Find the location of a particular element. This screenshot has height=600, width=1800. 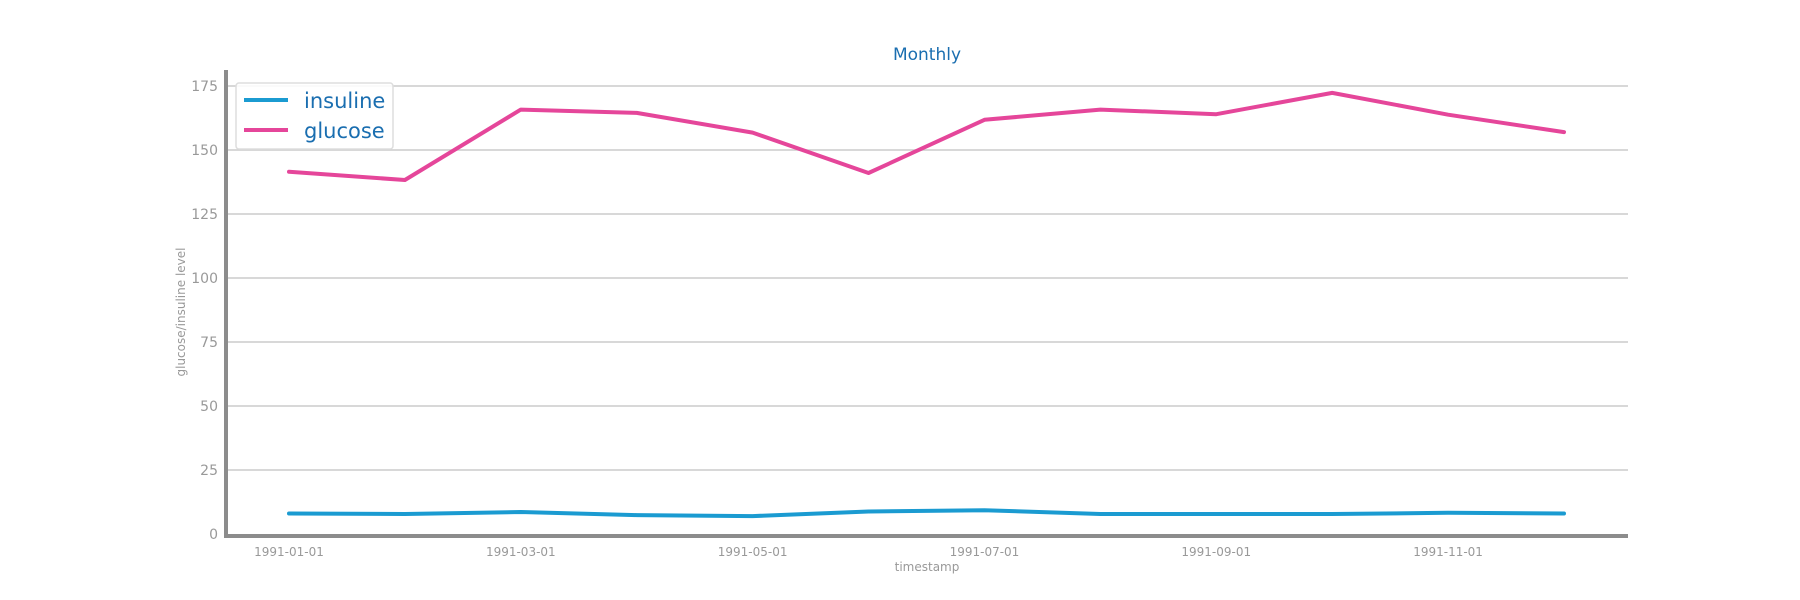

x-tick-label: 1991-05-01 is located at coordinates (753, 552).